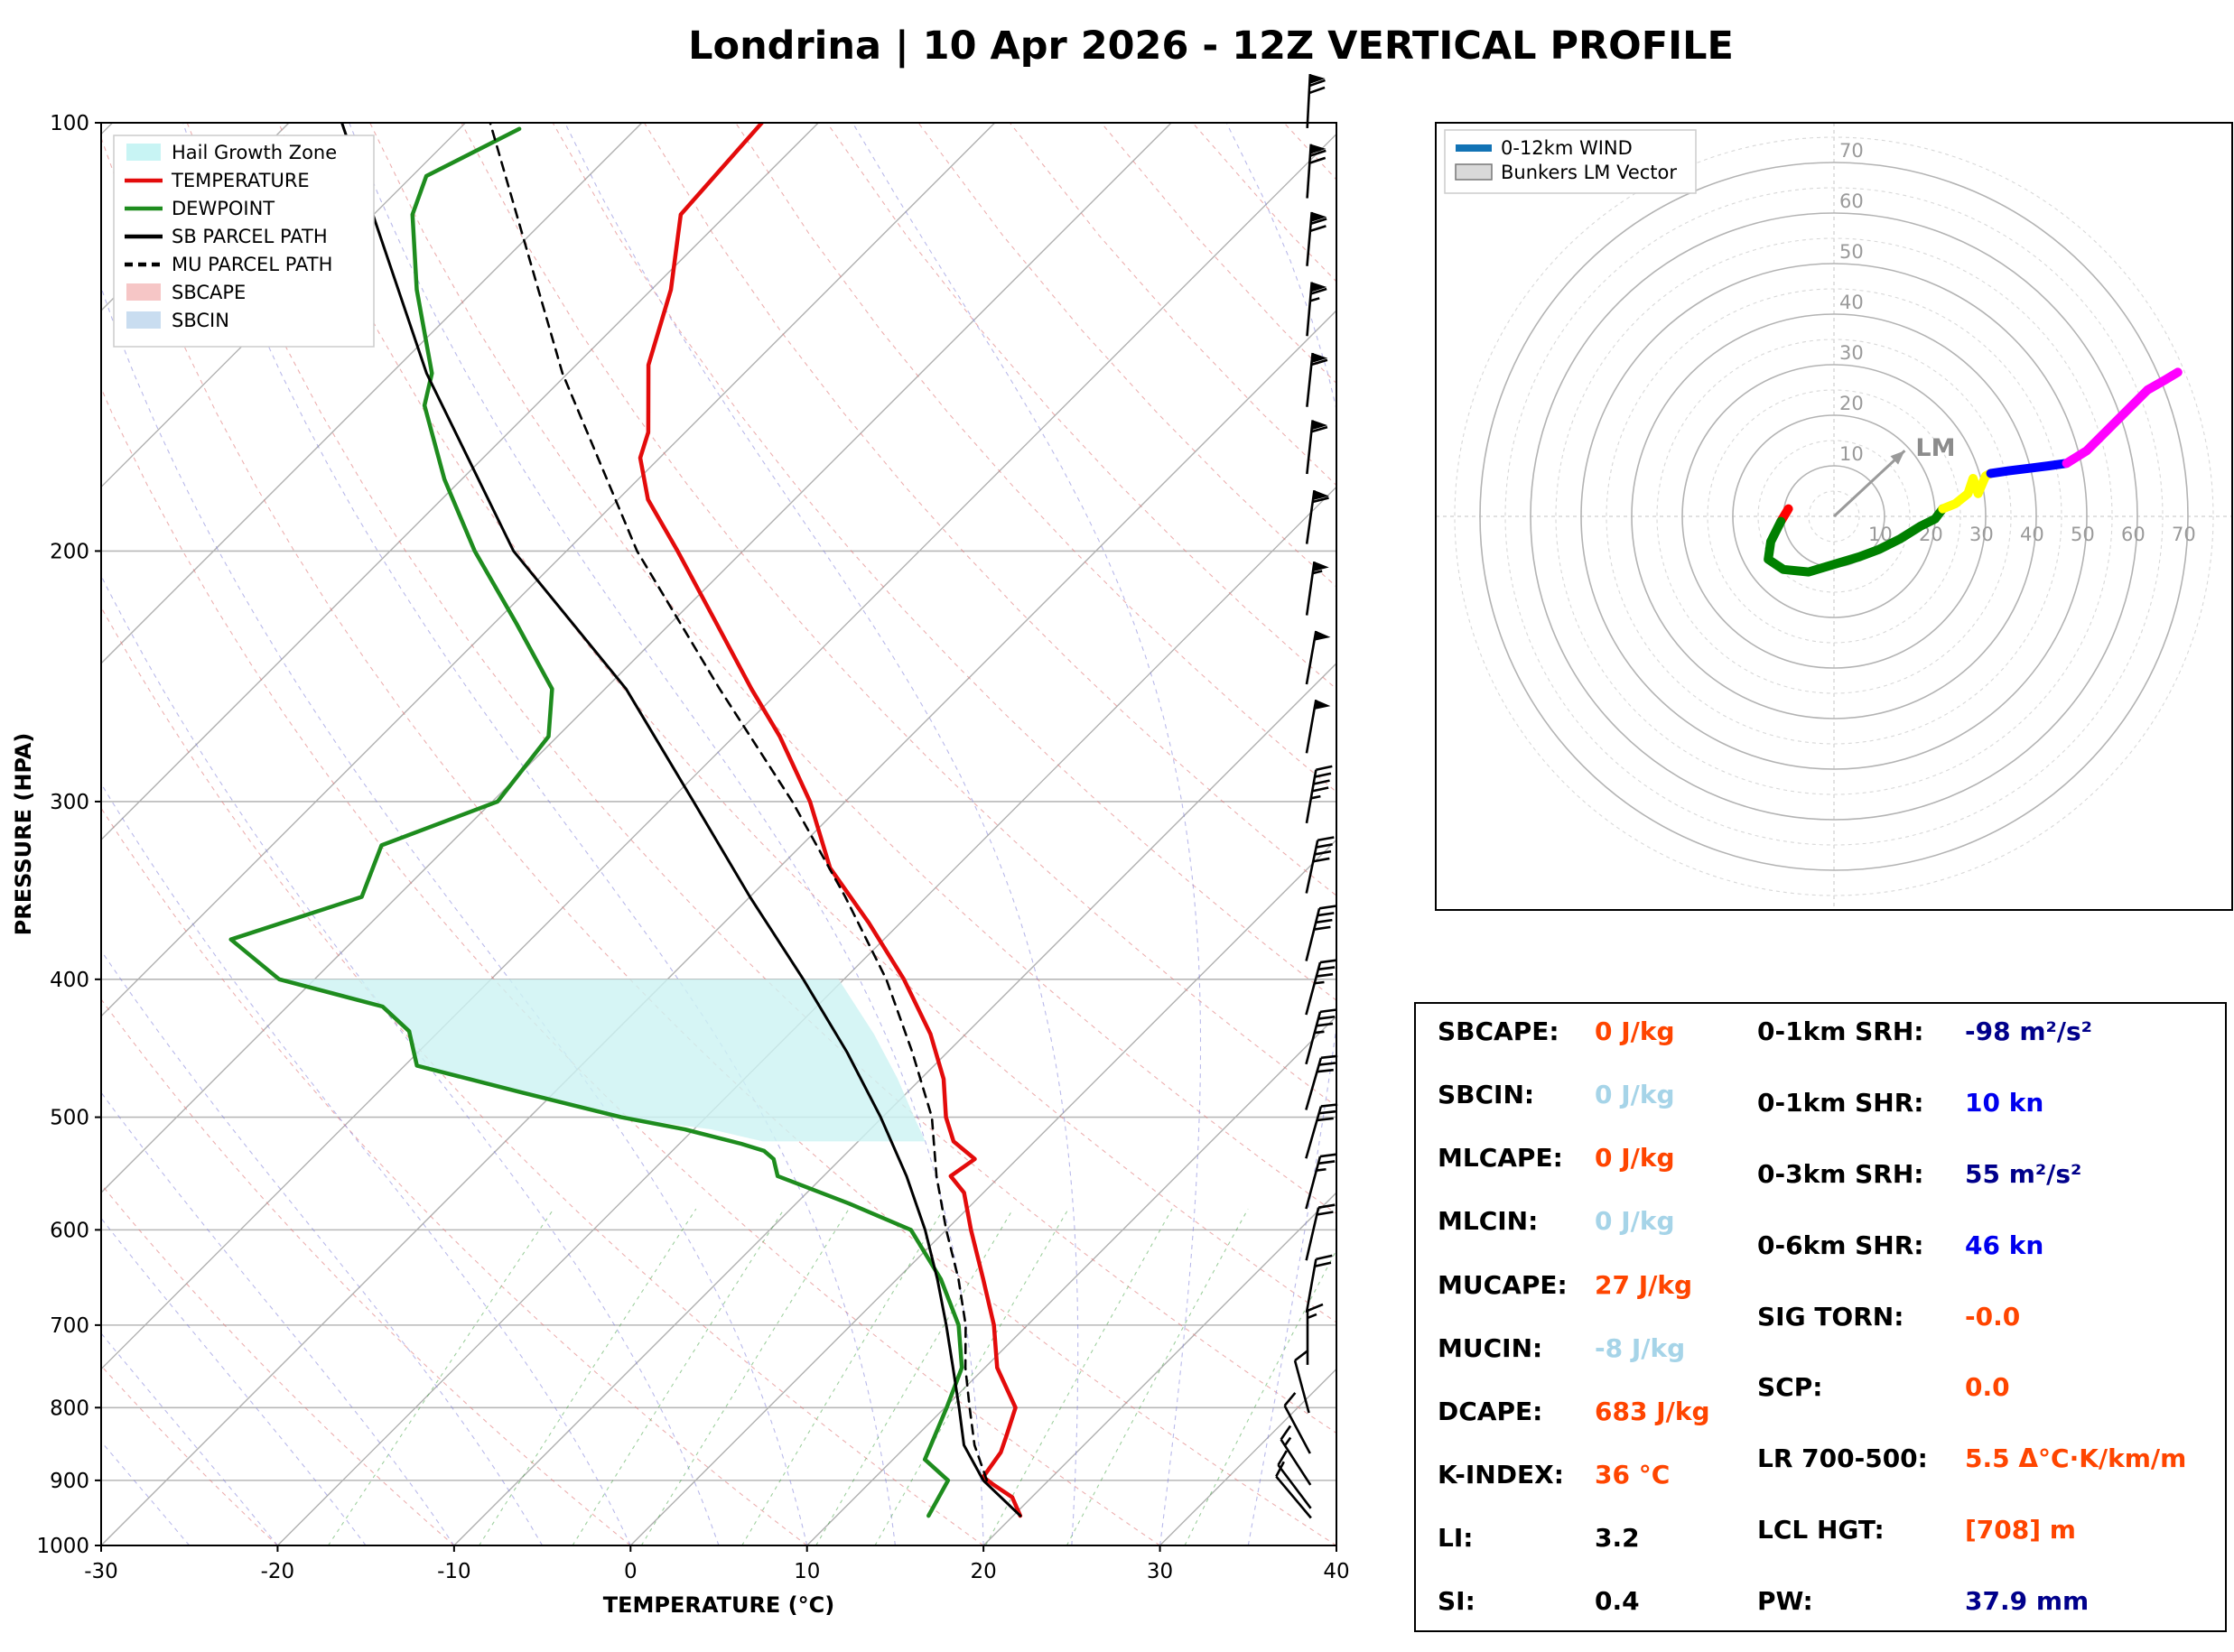 The image size is (2234, 1652). Describe the element at coordinates (1988, 1387) in the screenshot. I see `index-value: 0.0` at that location.